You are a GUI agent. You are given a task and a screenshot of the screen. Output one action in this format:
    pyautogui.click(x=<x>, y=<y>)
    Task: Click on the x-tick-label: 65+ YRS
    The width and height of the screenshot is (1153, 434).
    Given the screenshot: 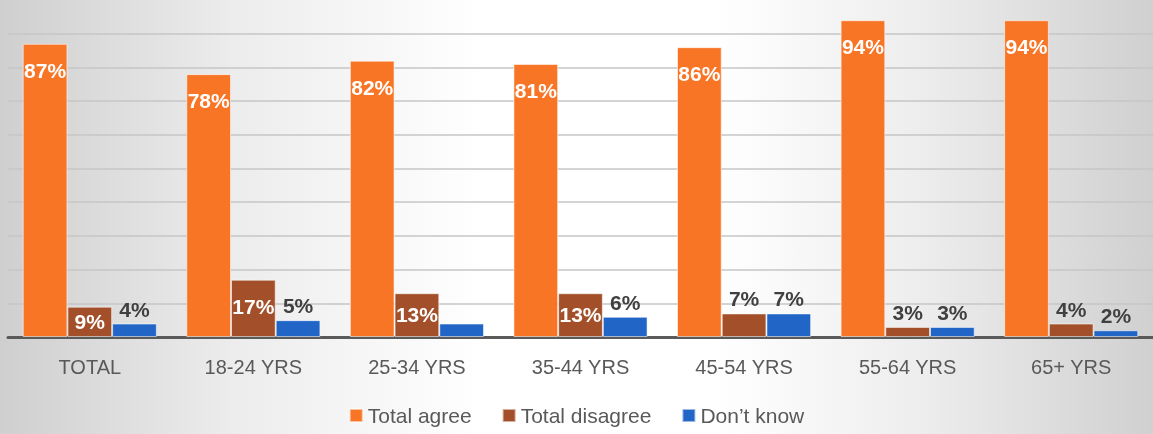 What is the action you would take?
    pyautogui.click(x=1071, y=367)
    